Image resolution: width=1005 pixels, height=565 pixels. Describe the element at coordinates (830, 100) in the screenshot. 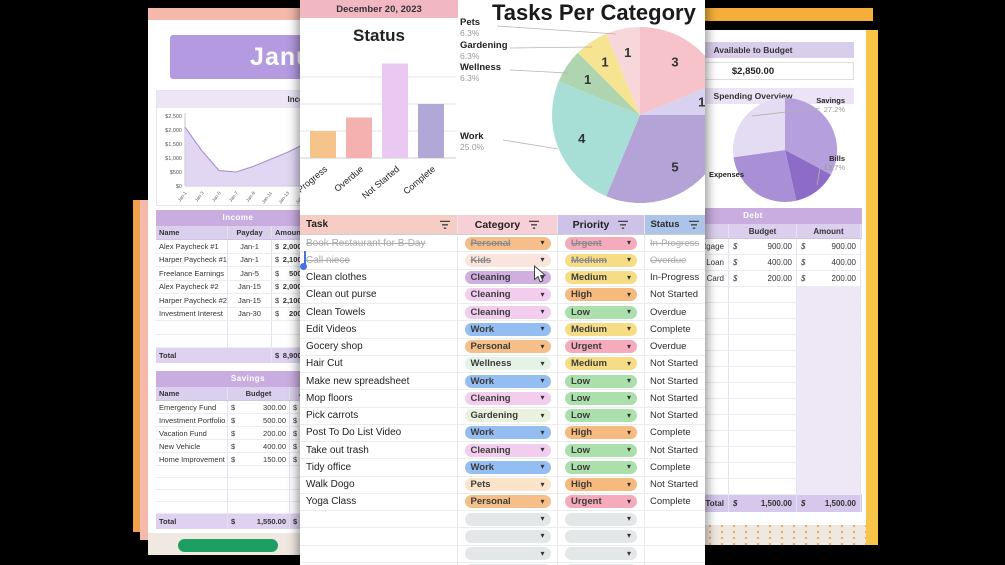

I see `savings-callout-label: Savings` at that location.